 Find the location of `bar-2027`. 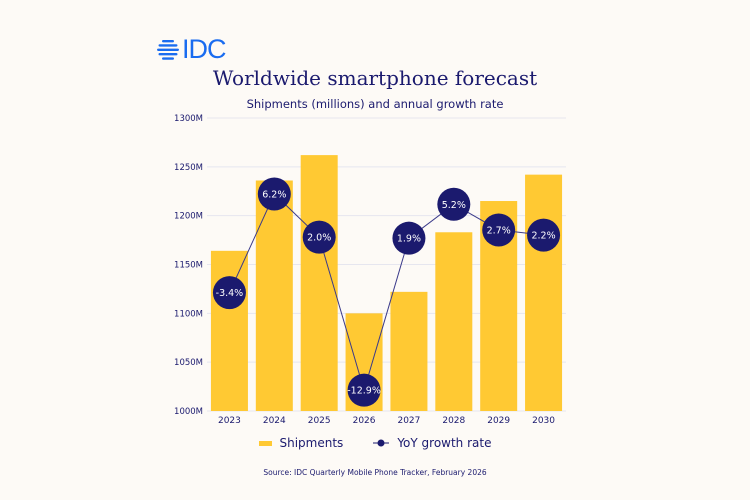

bar-2027 is located at coordinates (409, 351).